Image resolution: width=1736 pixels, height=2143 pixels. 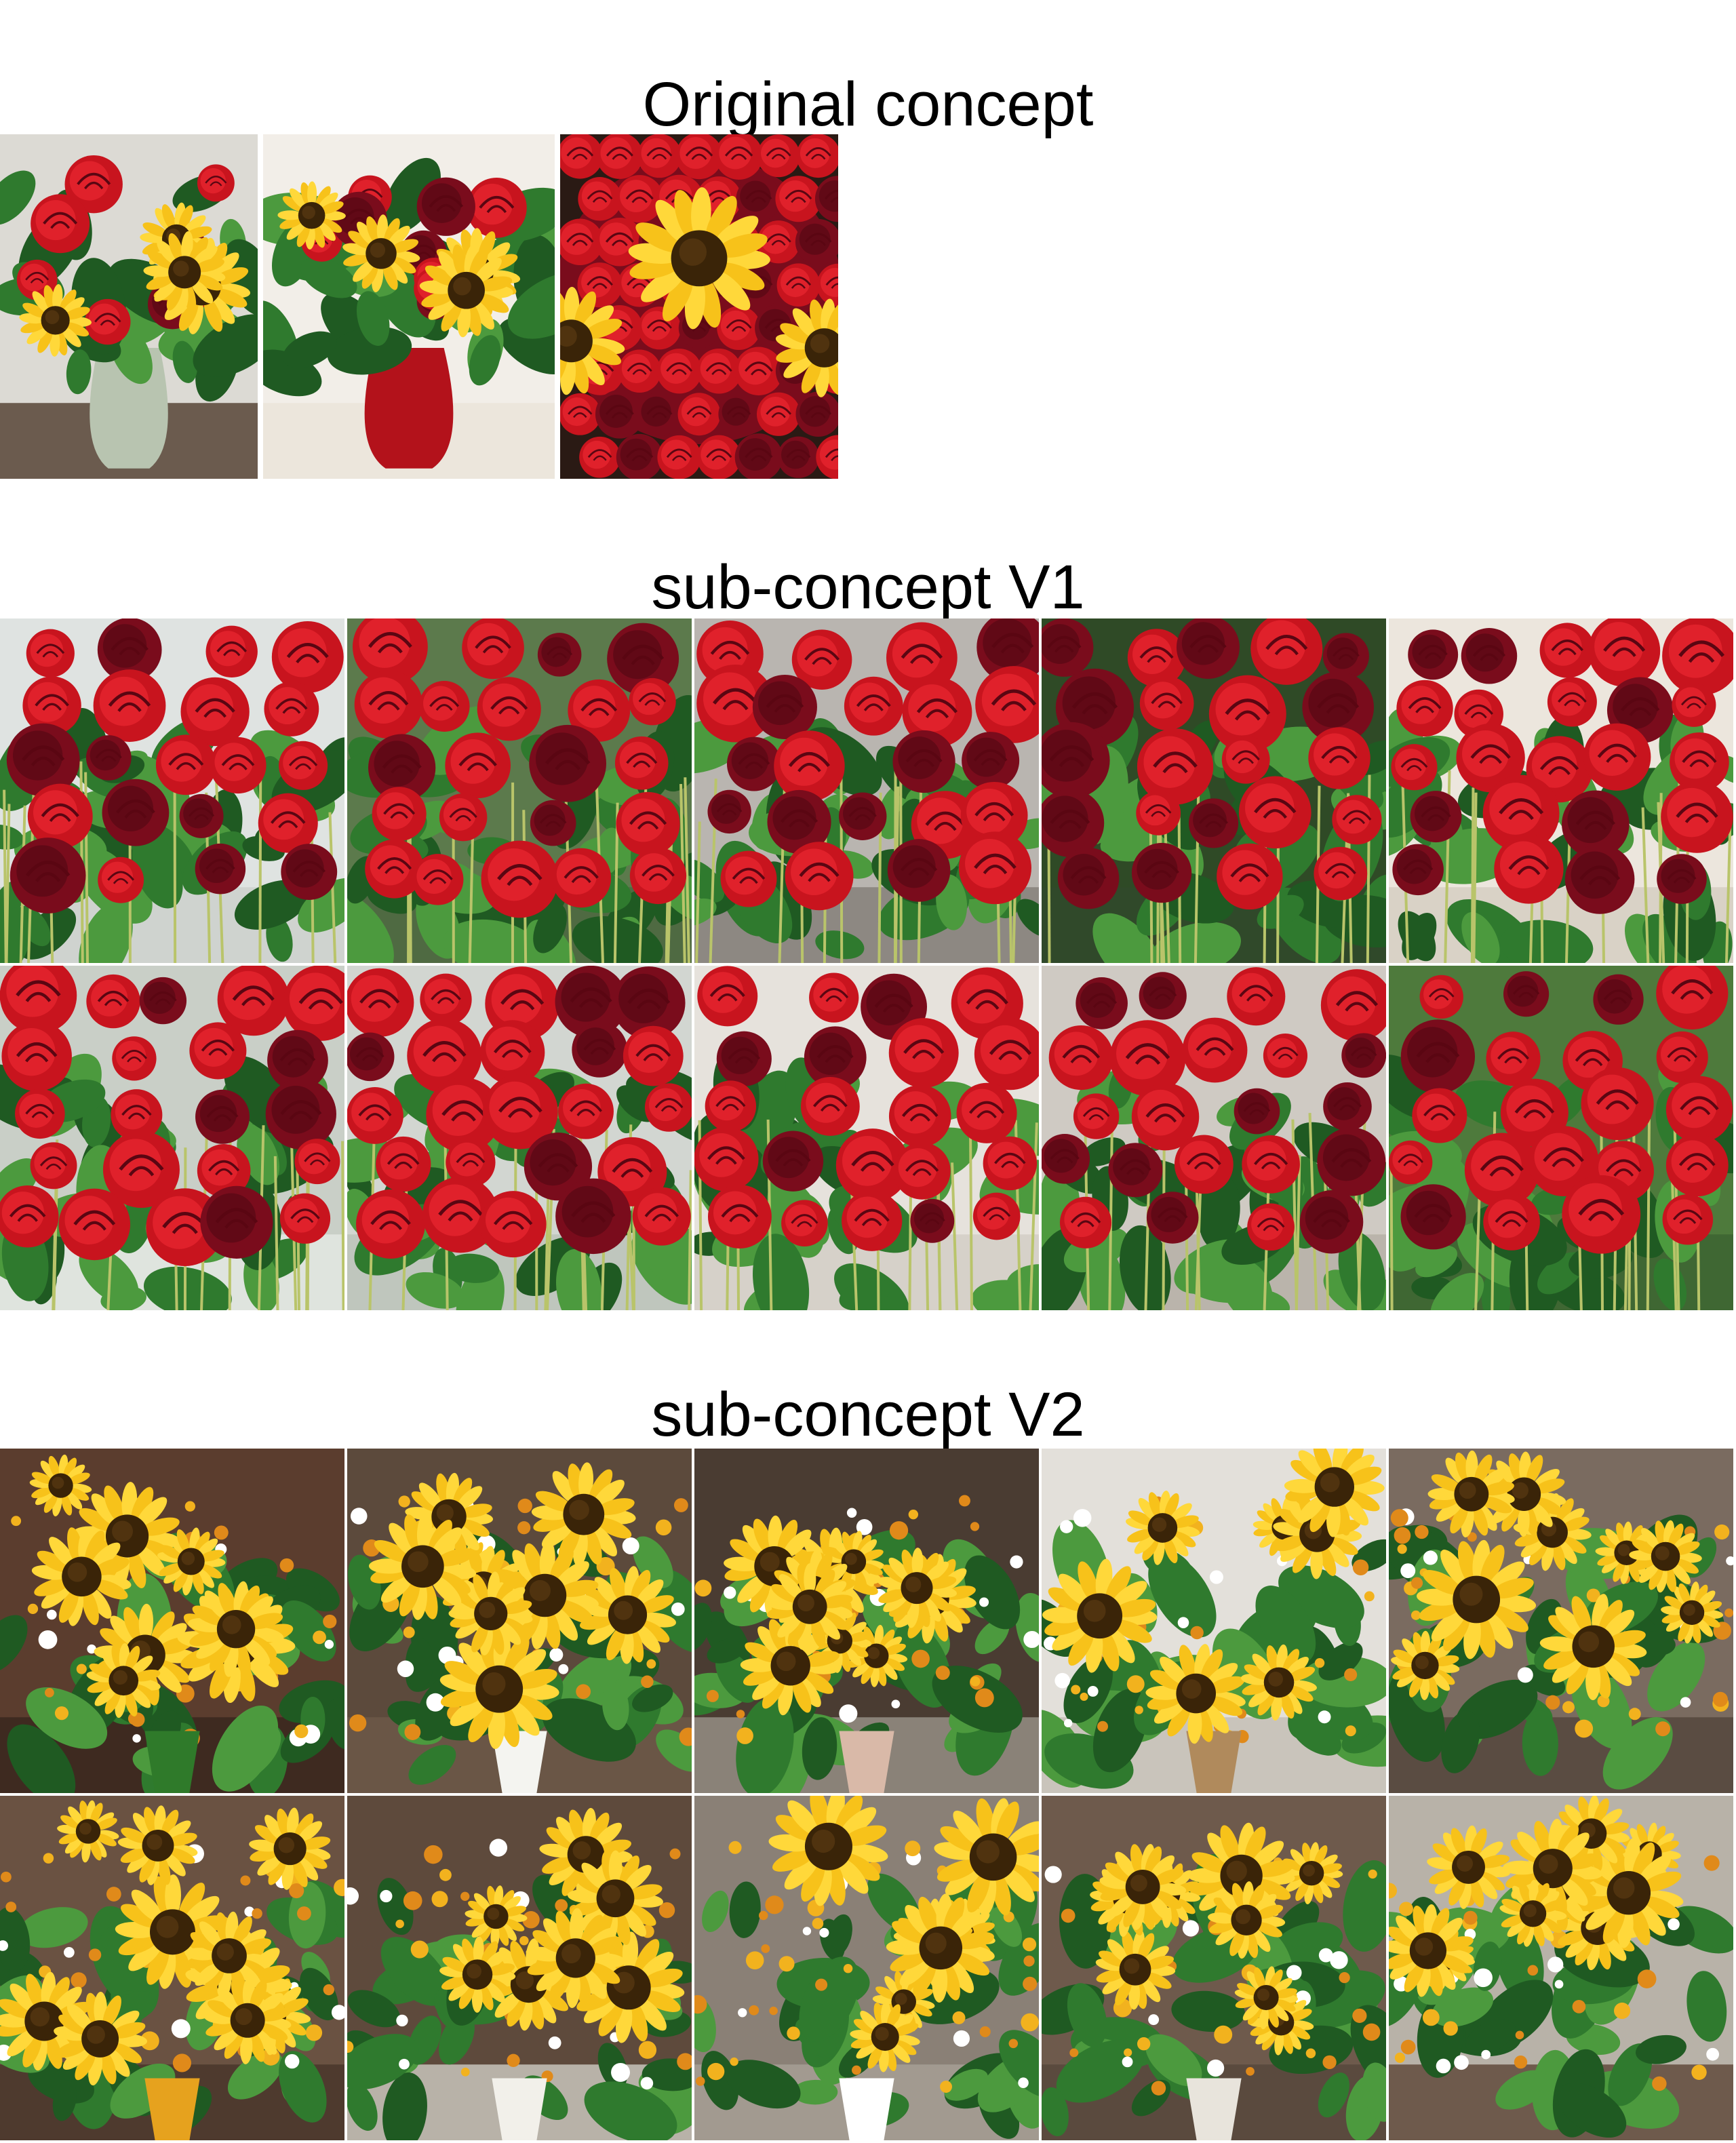 I want to click on dome-bouquet-image, so click(x=699, y=306).